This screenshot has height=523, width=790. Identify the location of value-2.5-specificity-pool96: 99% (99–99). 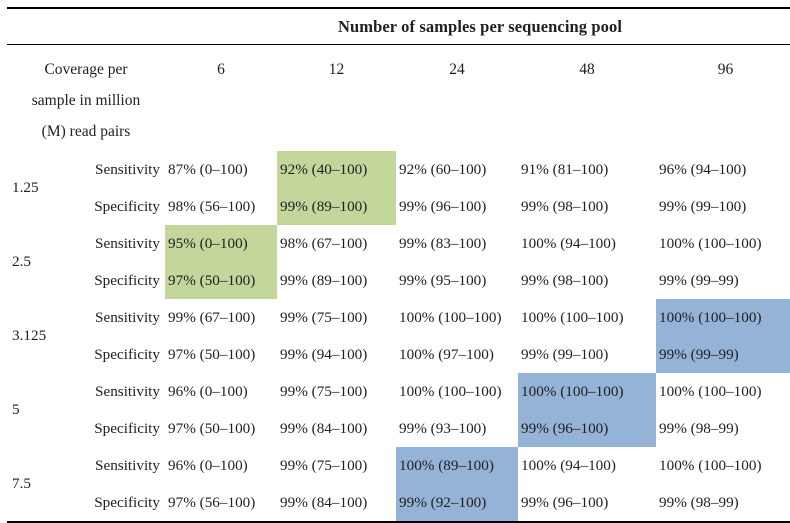
(699, 280).